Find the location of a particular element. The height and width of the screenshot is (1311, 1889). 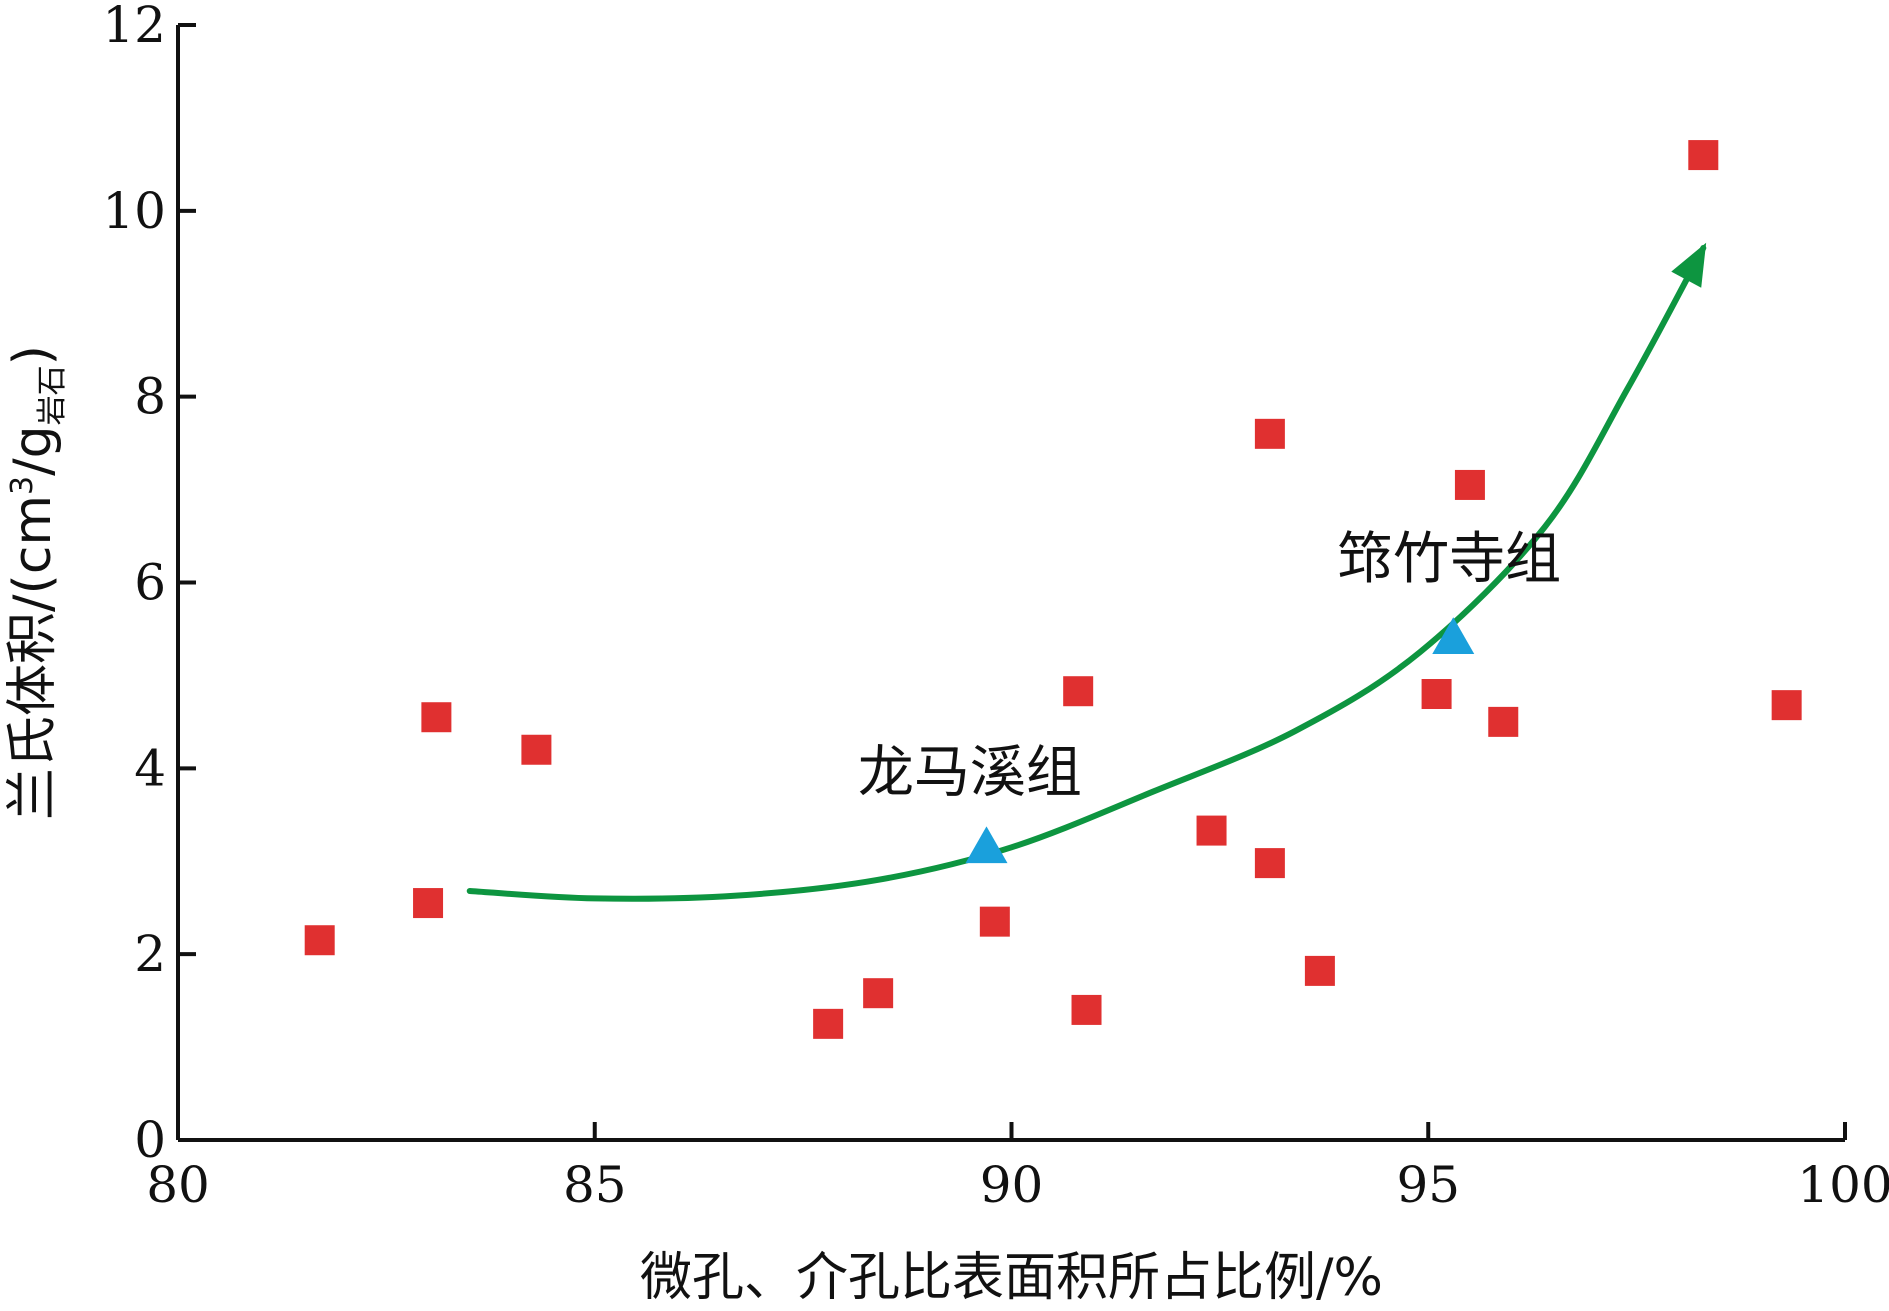

annotations: 龙马溪组 筇竹寺组 is located at coordinates (1209, 666).